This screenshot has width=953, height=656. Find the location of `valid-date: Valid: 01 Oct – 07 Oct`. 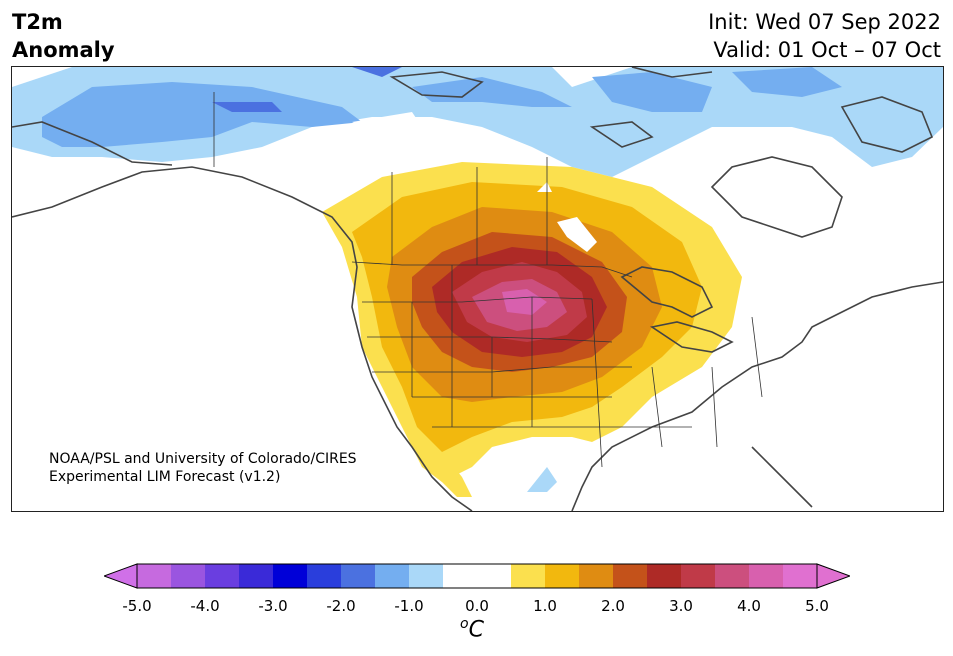

valid-date: Valid: 01 Oct – 07 Oct is located at coordinates (827, 50).